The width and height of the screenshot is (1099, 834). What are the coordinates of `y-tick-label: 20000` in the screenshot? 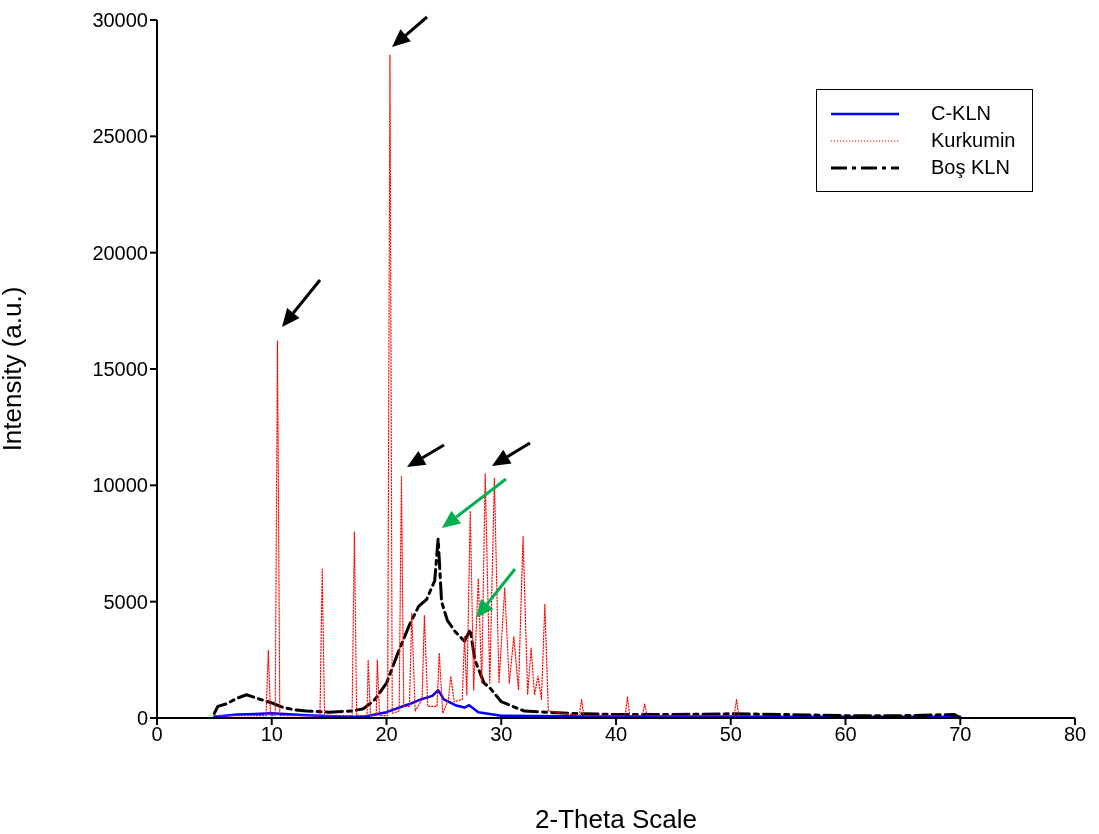 It's located at (120, 252).